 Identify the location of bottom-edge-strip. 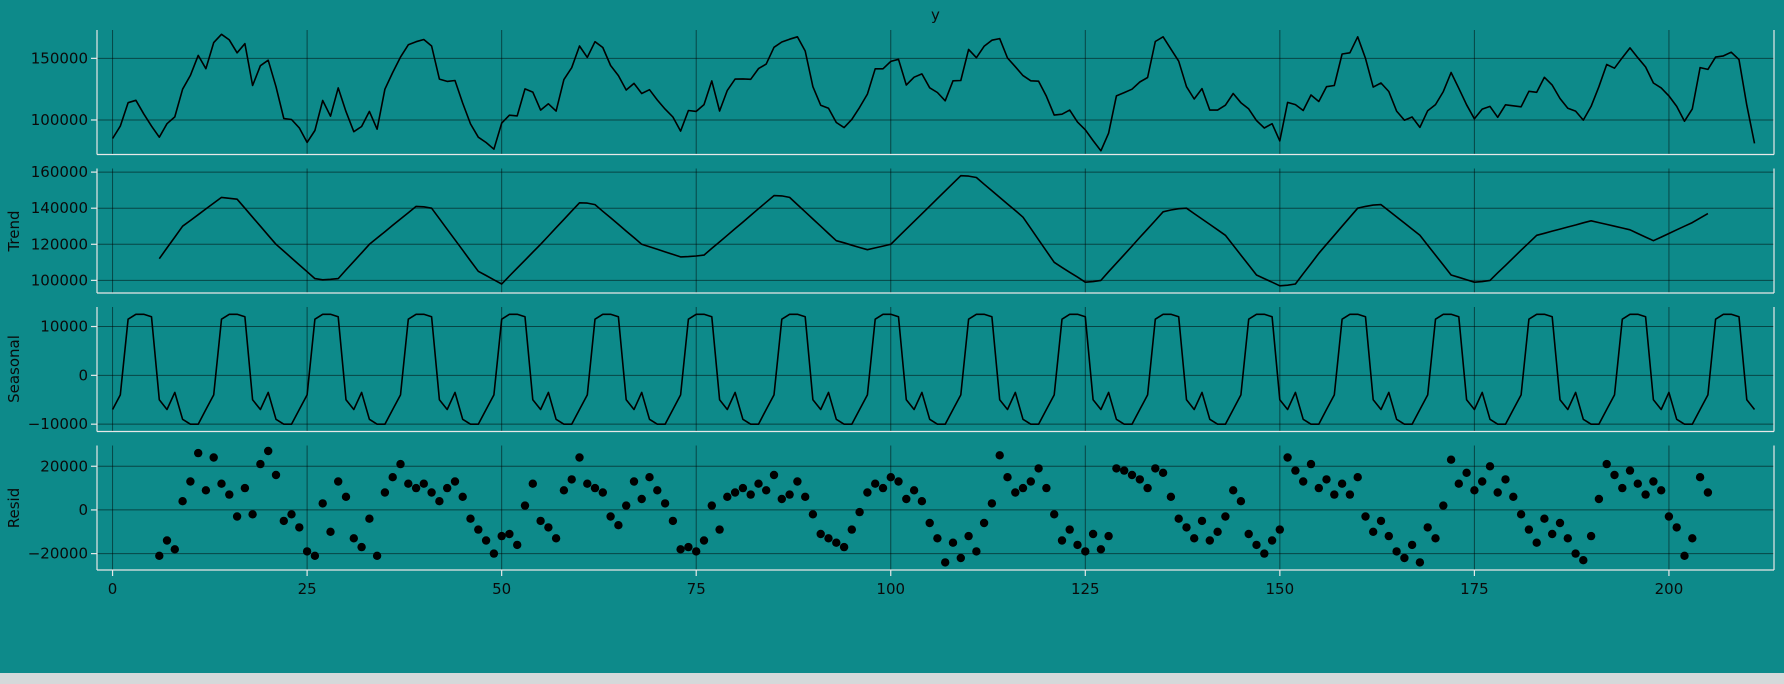
(892, 678).